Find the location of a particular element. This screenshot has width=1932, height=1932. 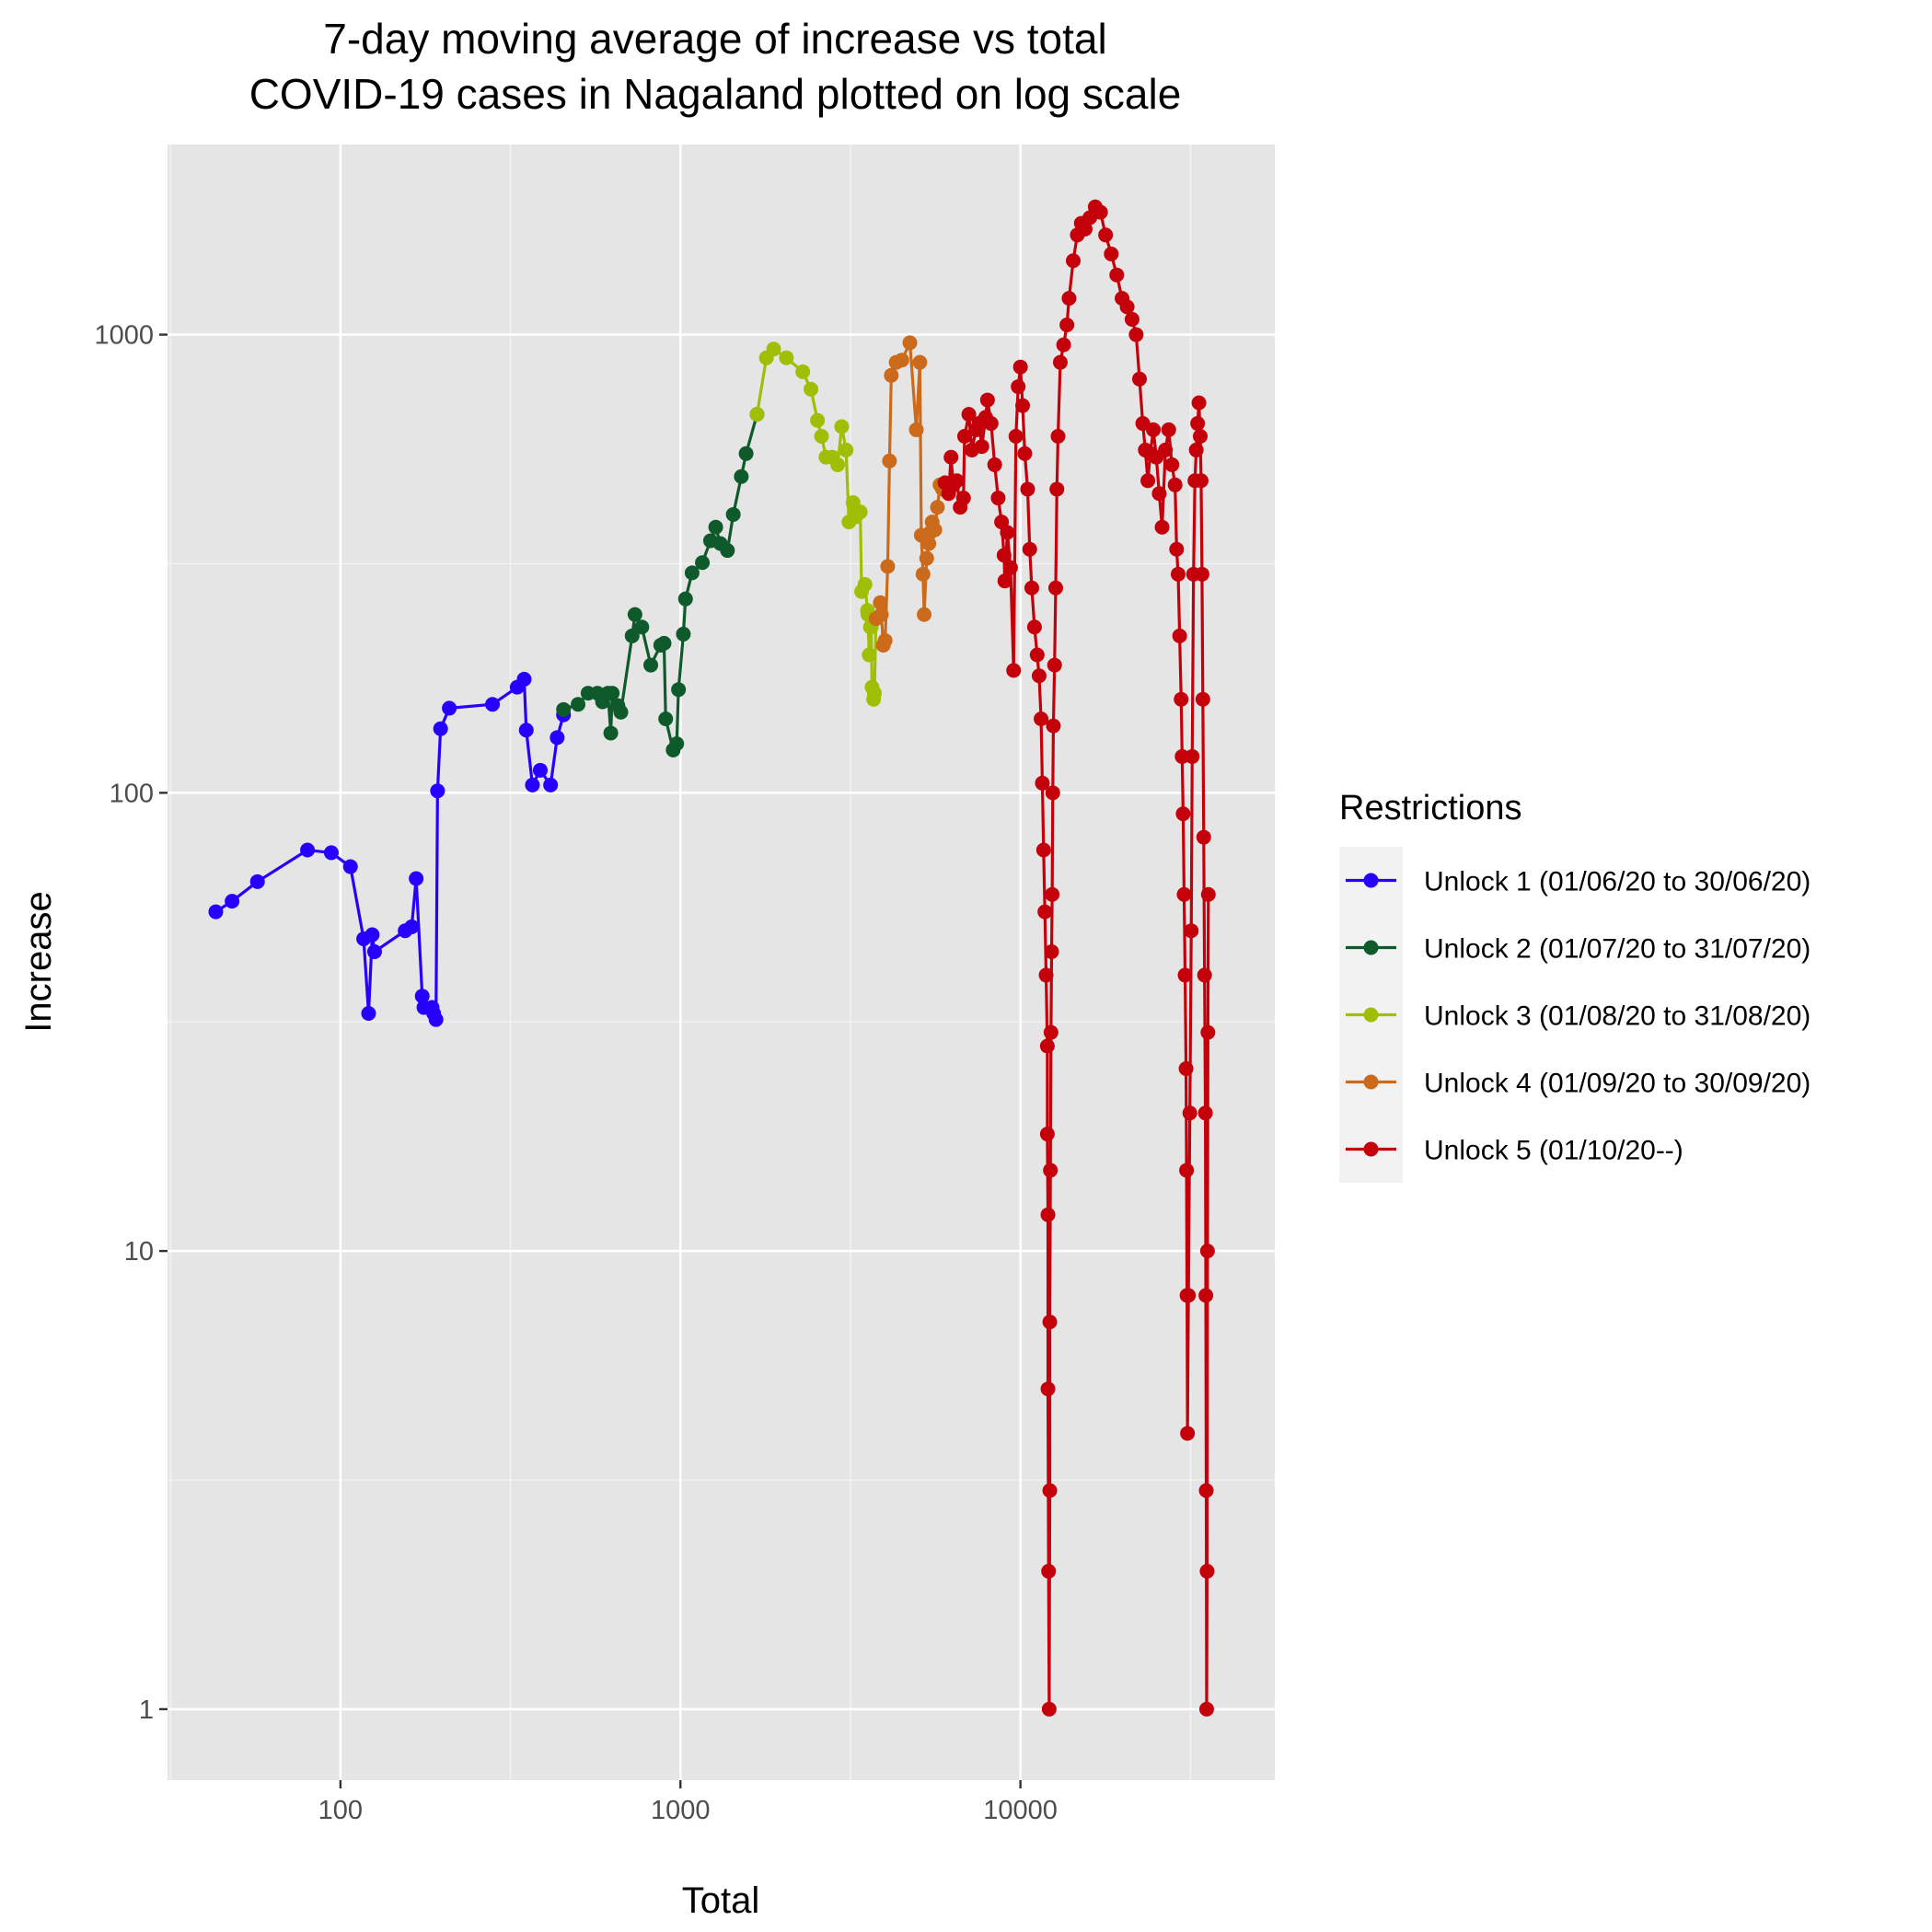

legend-label: Unlock 3 (01/08/20 to 31/08/20) is located at coordinates (1618, 1017).